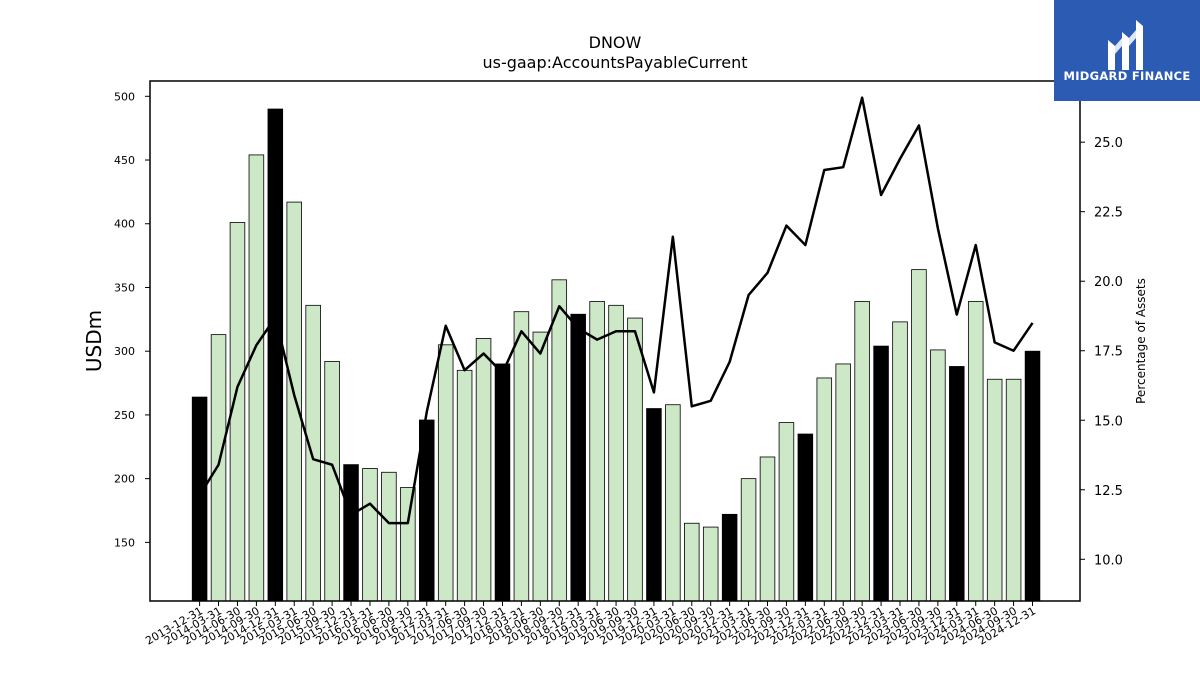  Describe the element at coordinates (124, 351) in the screenshot. I see `y-tick-label-left-300: 300` at that location.